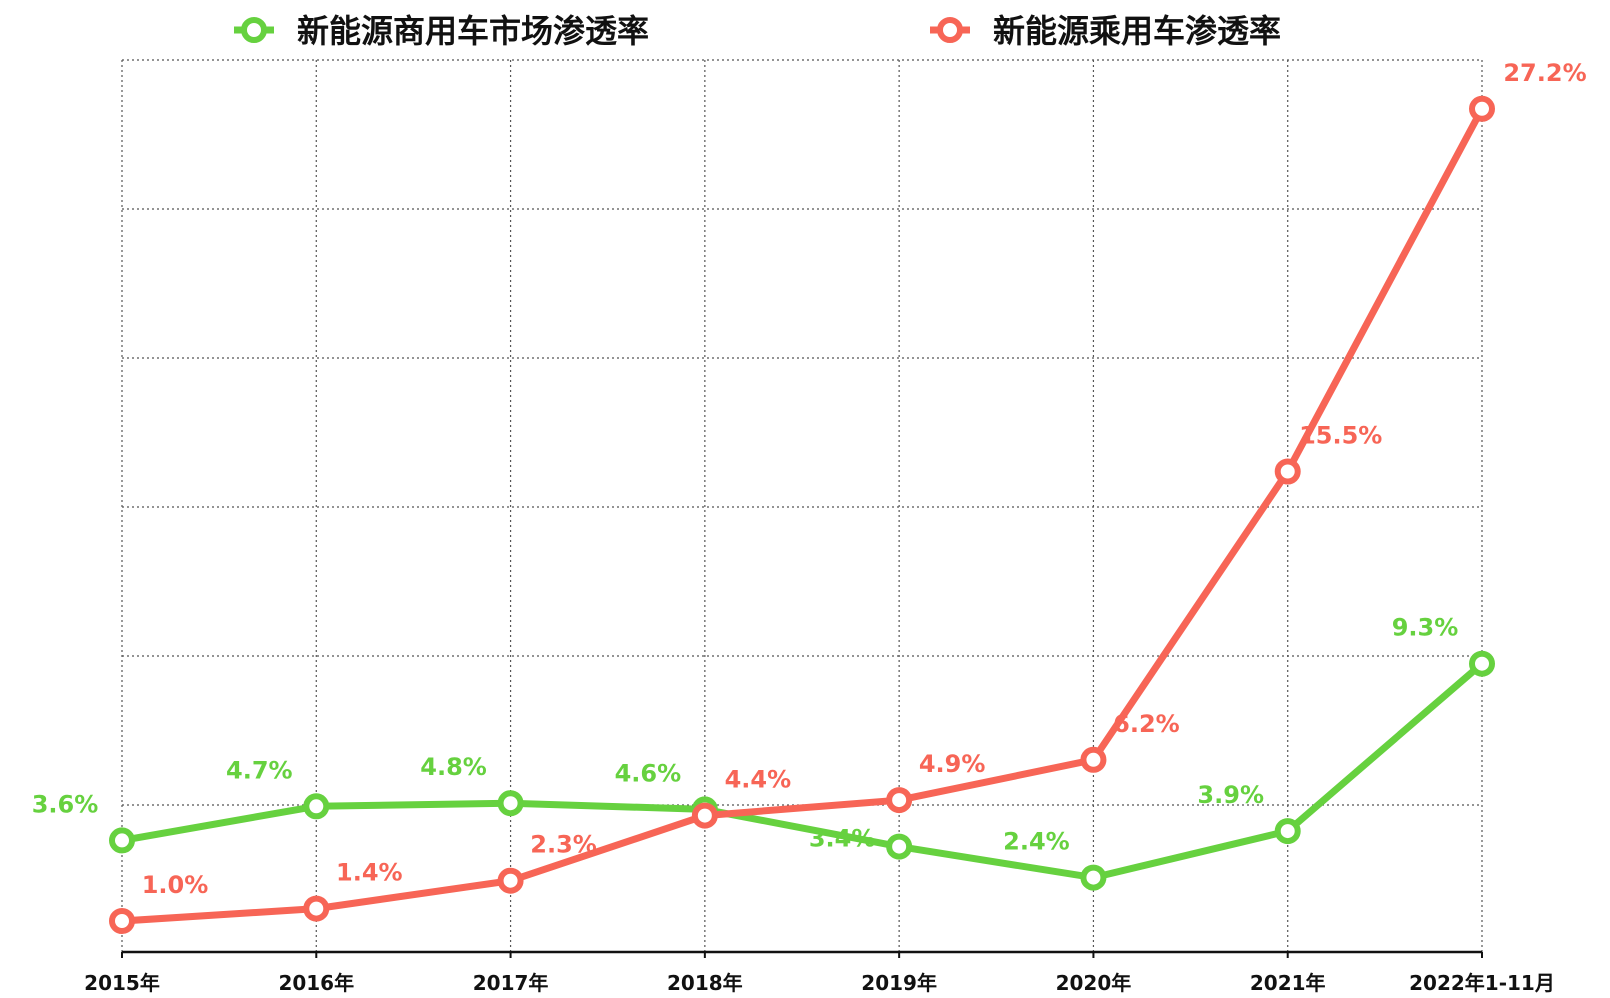 The height and width of the screenshot is (998, 1610). I want to click on x-tick-label: 2018年, so click(705, 982).